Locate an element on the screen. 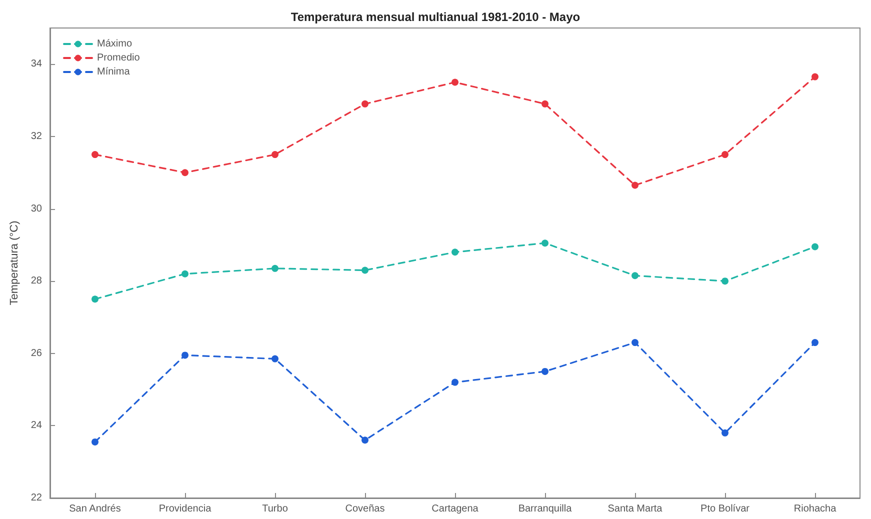  x-tick-label: Riohacha is located at coordinates (815, 509).